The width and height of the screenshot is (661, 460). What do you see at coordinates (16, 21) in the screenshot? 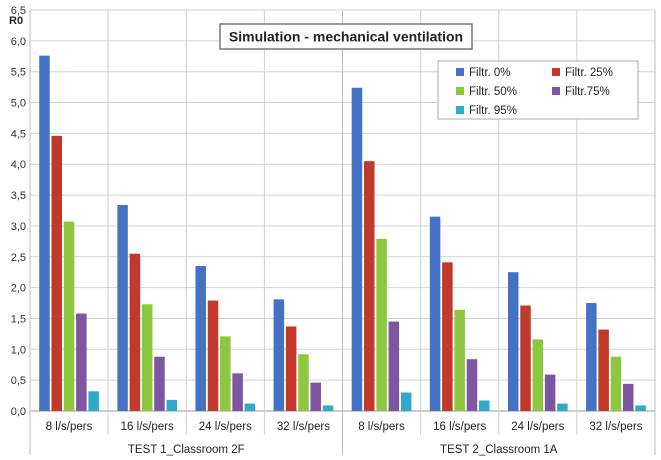
I see `y-axis-label: R0` at bounding box center [16, 21].